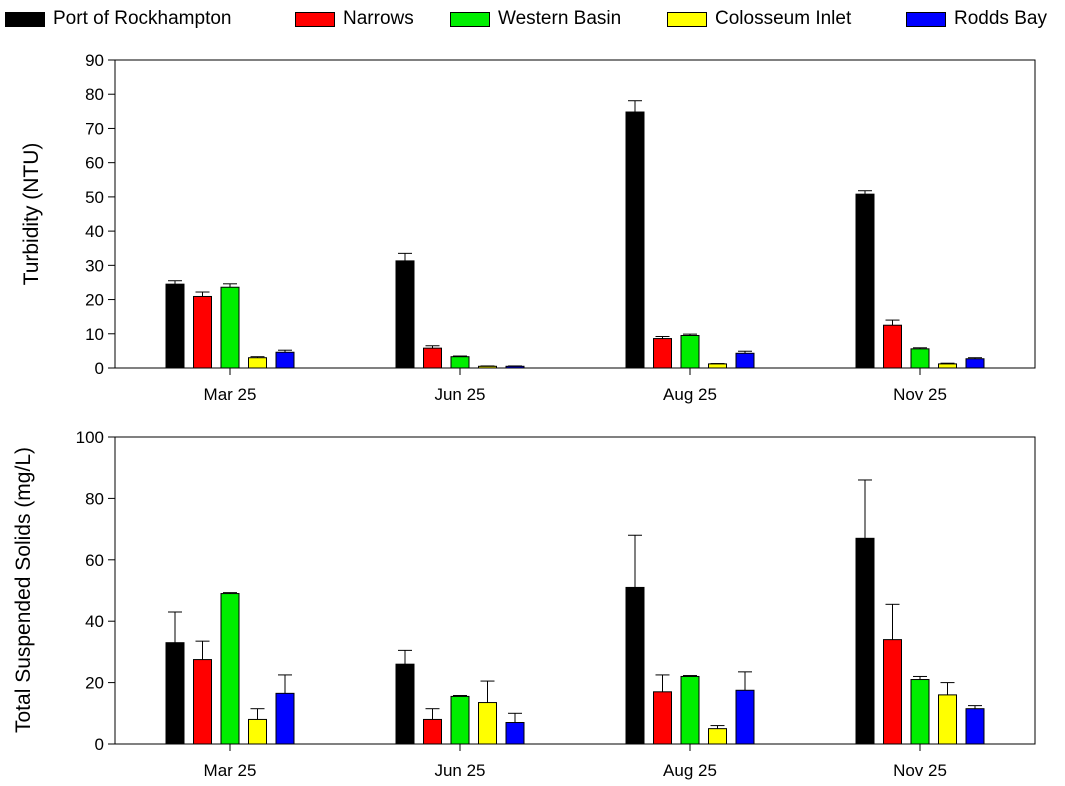  What do you see at coordinates (378, 18) in the screenshot?
I see `legend-label: Narrows` at bounding box center [378, 18].